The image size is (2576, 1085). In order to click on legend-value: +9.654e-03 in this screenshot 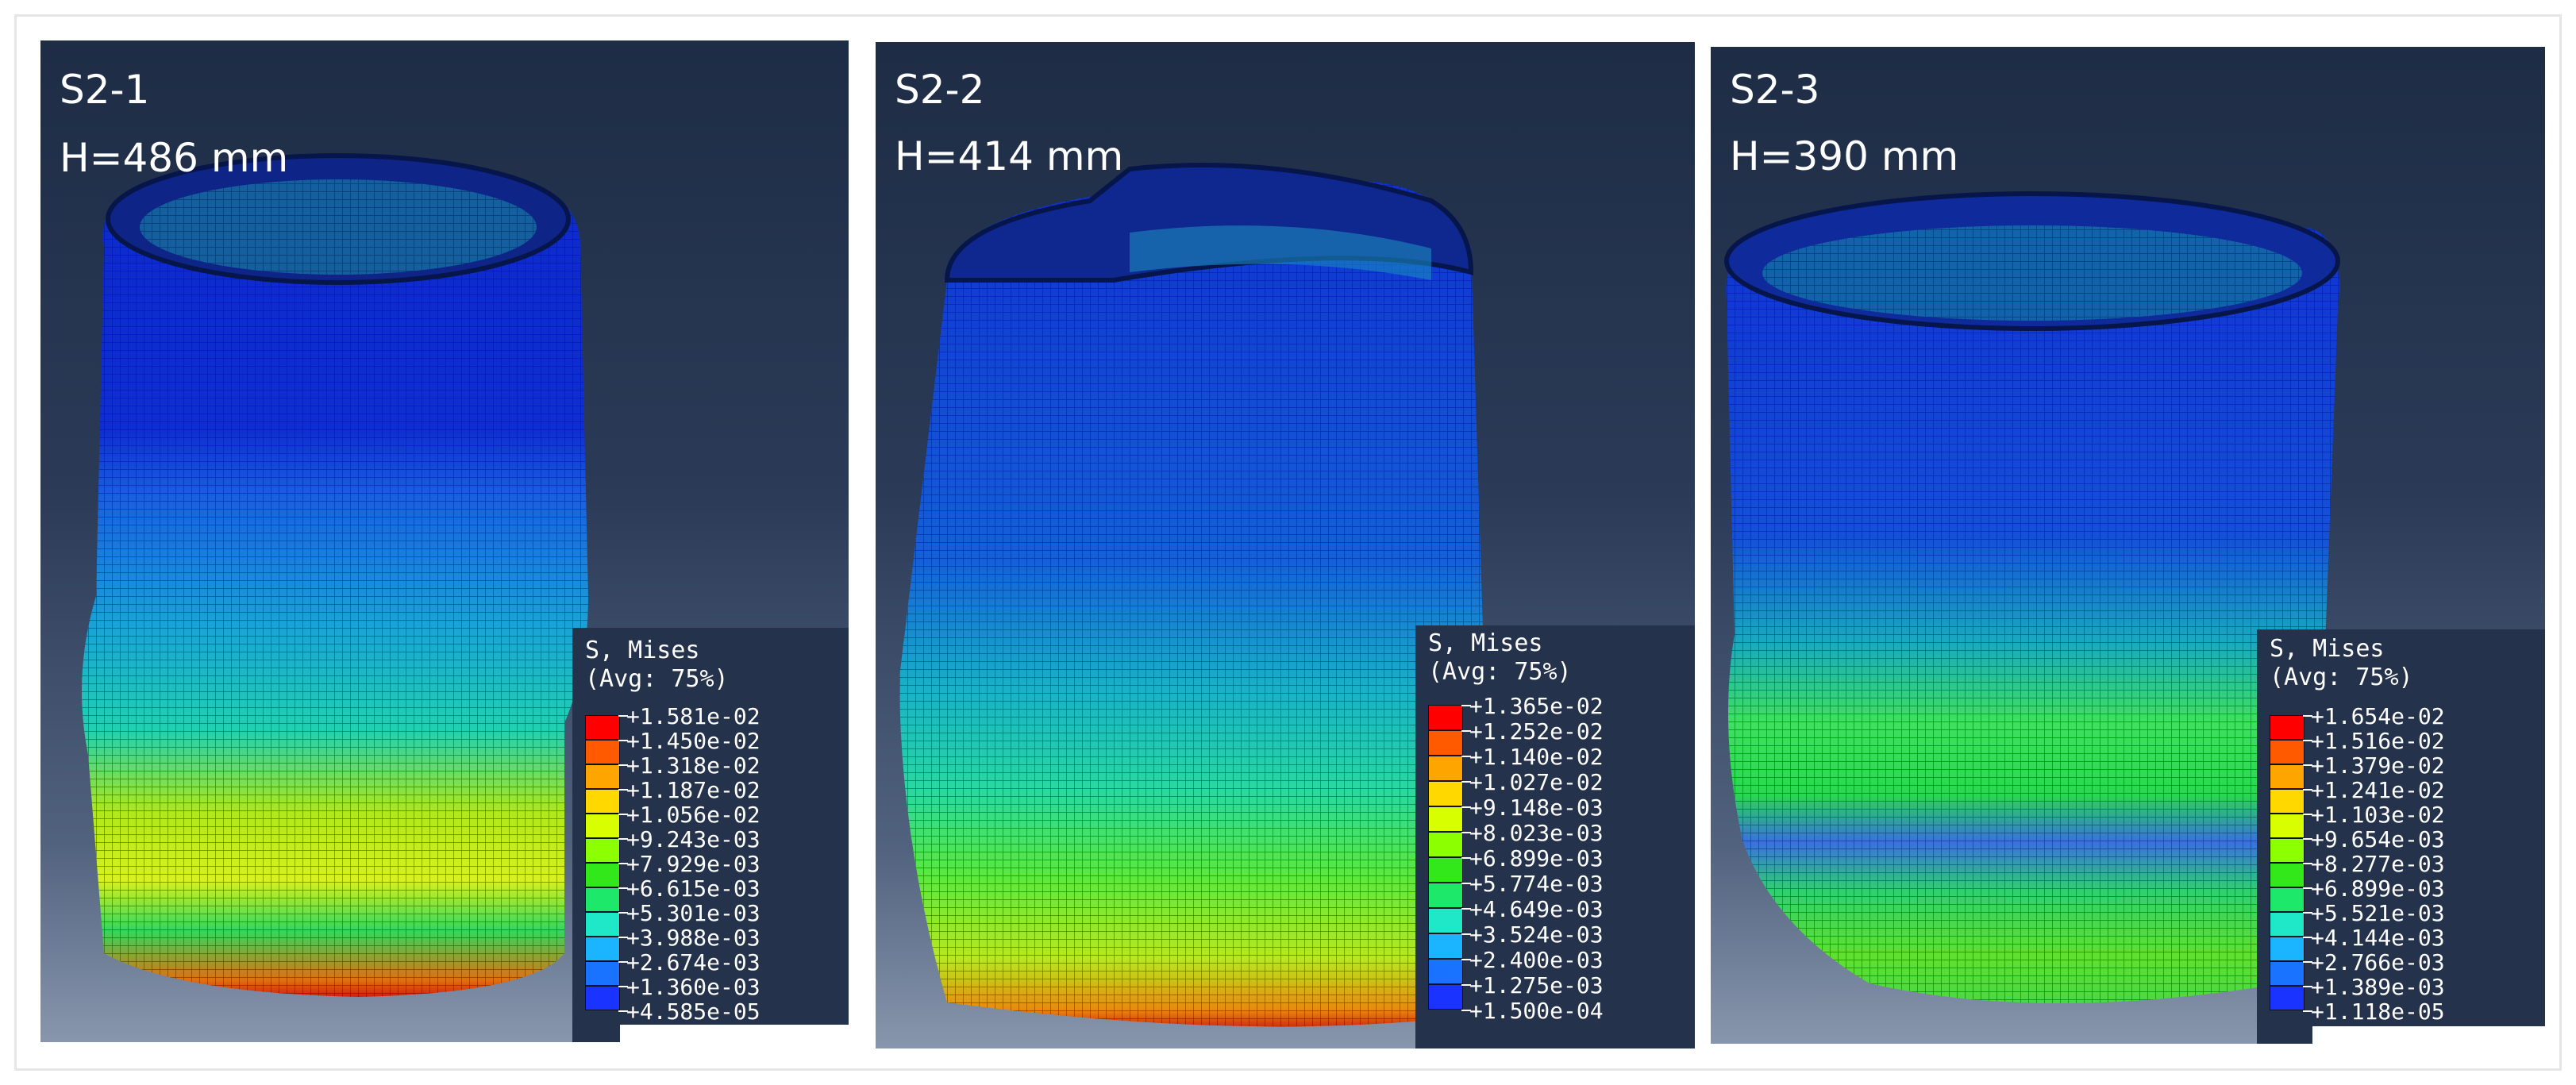, I will do `click(2378, 839)`.